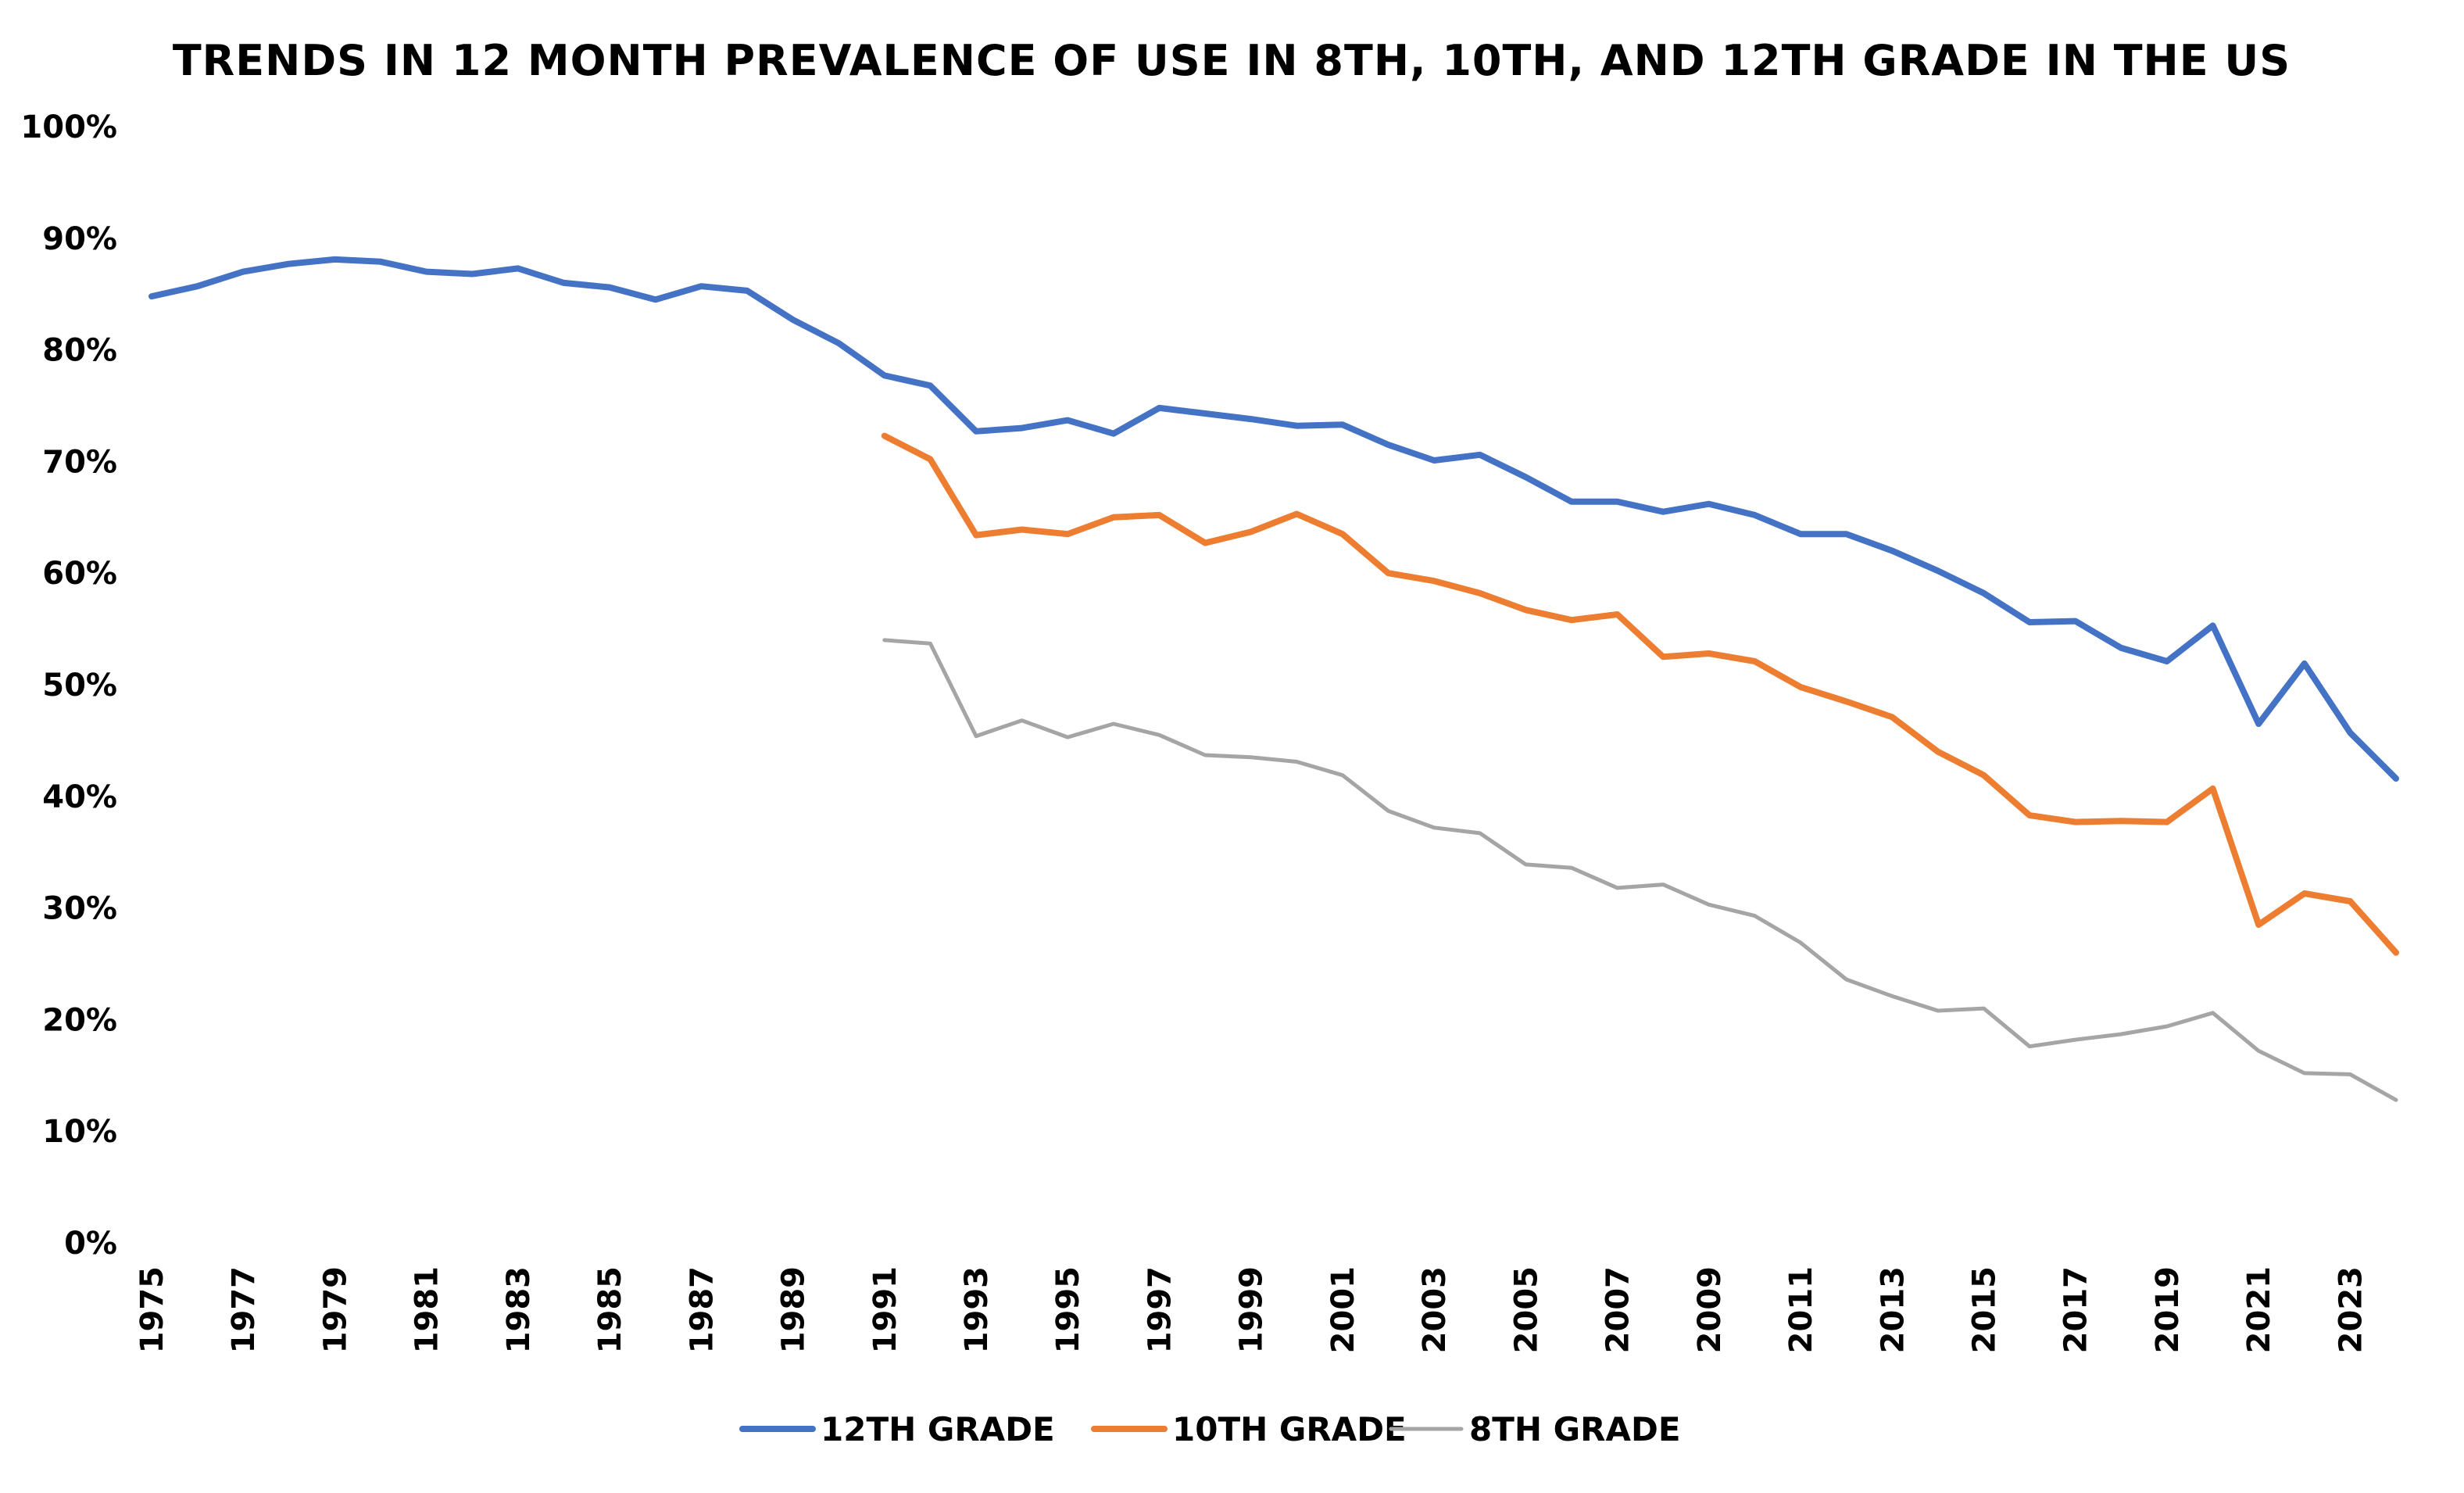 Image resolution: width=2464 pixels, height=1493 pixels. What do you see at coordinates (79, 351) in the screenshot?
I see `y-tick-label: 80%` at bounding box center [79, 351].